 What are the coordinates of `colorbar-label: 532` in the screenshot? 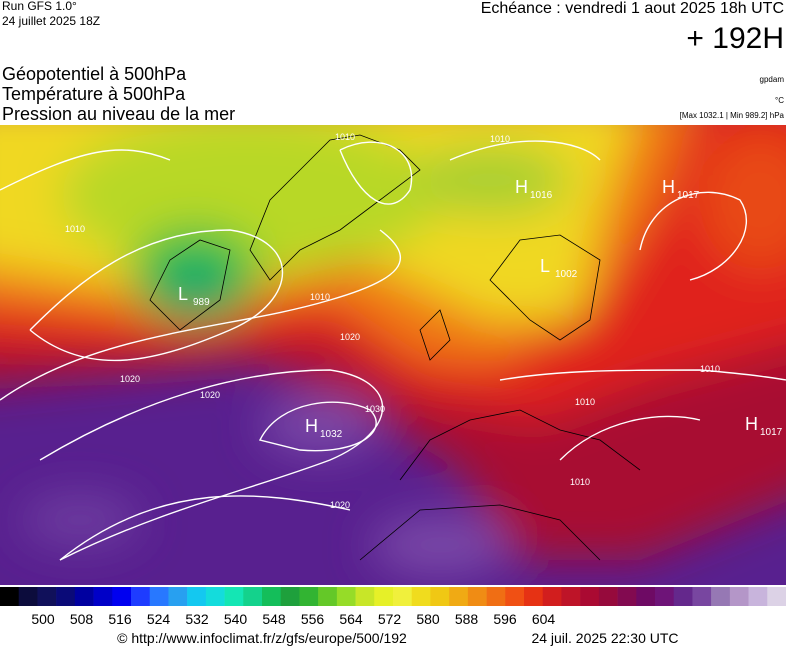 It's located at (197, 619).